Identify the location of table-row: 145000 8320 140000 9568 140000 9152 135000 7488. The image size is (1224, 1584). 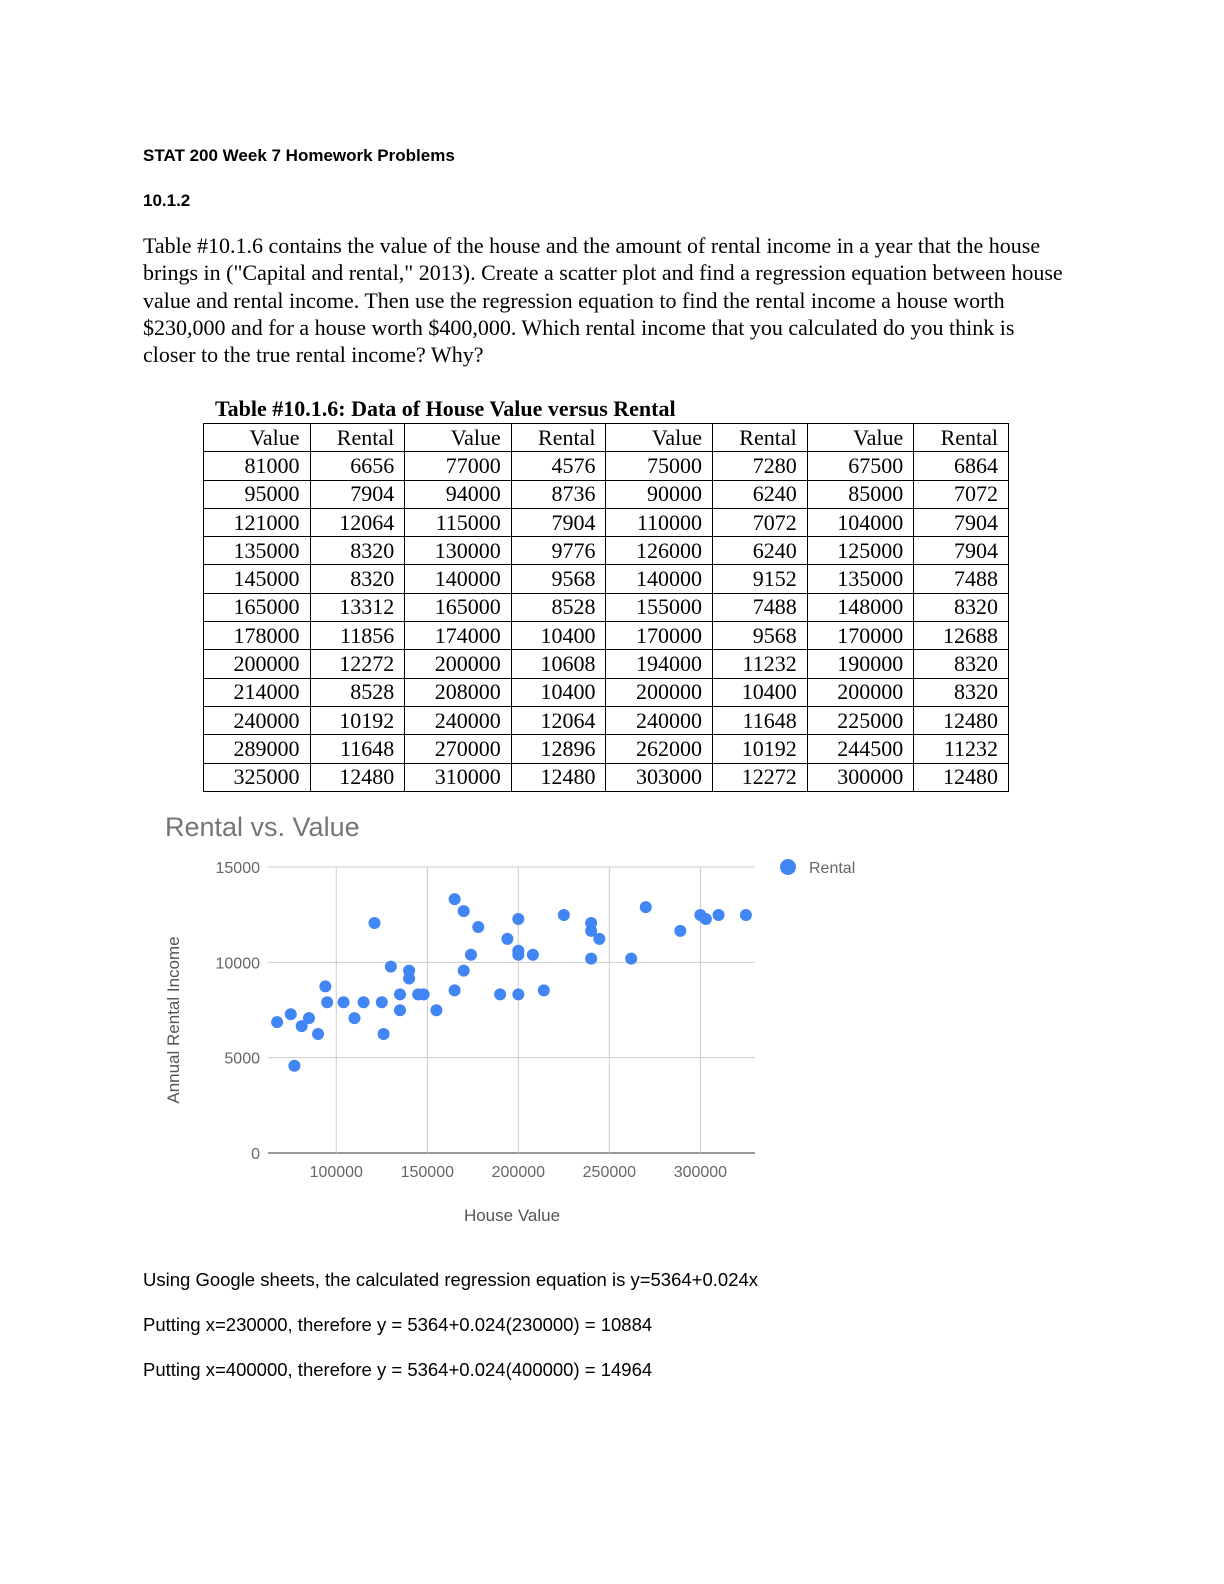
(606, 579).